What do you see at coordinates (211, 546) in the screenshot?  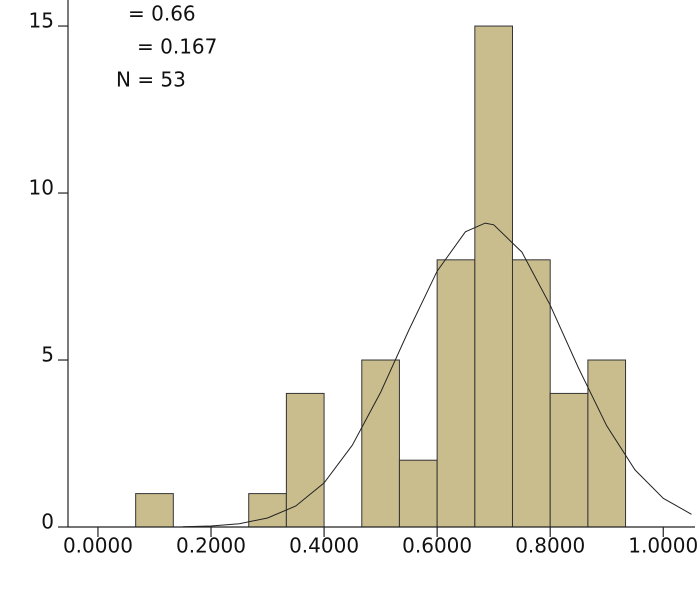 I see `x-tick-label: 0.2000` at bounding box center [211, 546].